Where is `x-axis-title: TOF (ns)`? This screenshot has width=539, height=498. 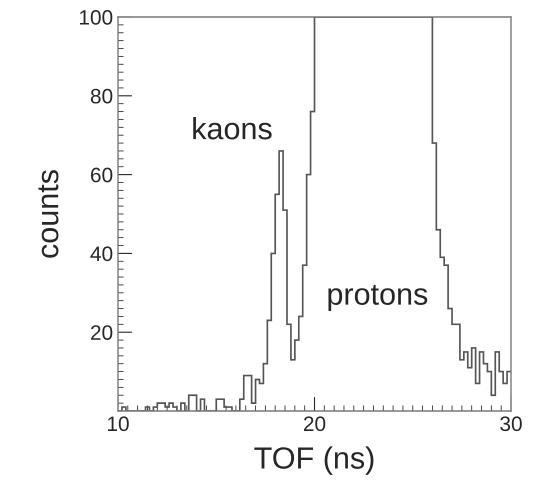 x-axis-title: TOF (ns) is located at coordinates (314, 460).